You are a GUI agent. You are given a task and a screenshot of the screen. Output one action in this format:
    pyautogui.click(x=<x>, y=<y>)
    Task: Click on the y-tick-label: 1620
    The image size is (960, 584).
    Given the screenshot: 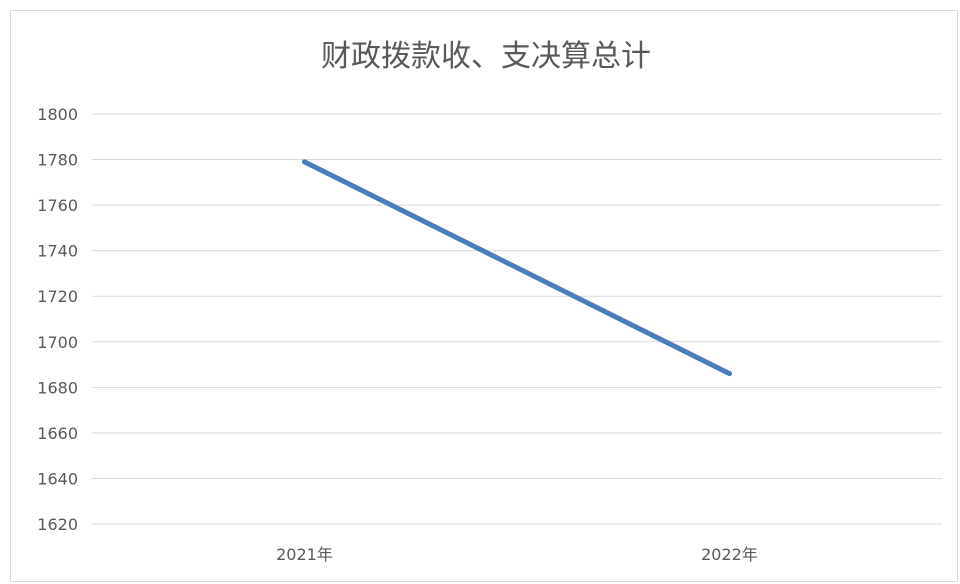 What is the action you would take?
    pyautogui.click(x=57, y=524)
    